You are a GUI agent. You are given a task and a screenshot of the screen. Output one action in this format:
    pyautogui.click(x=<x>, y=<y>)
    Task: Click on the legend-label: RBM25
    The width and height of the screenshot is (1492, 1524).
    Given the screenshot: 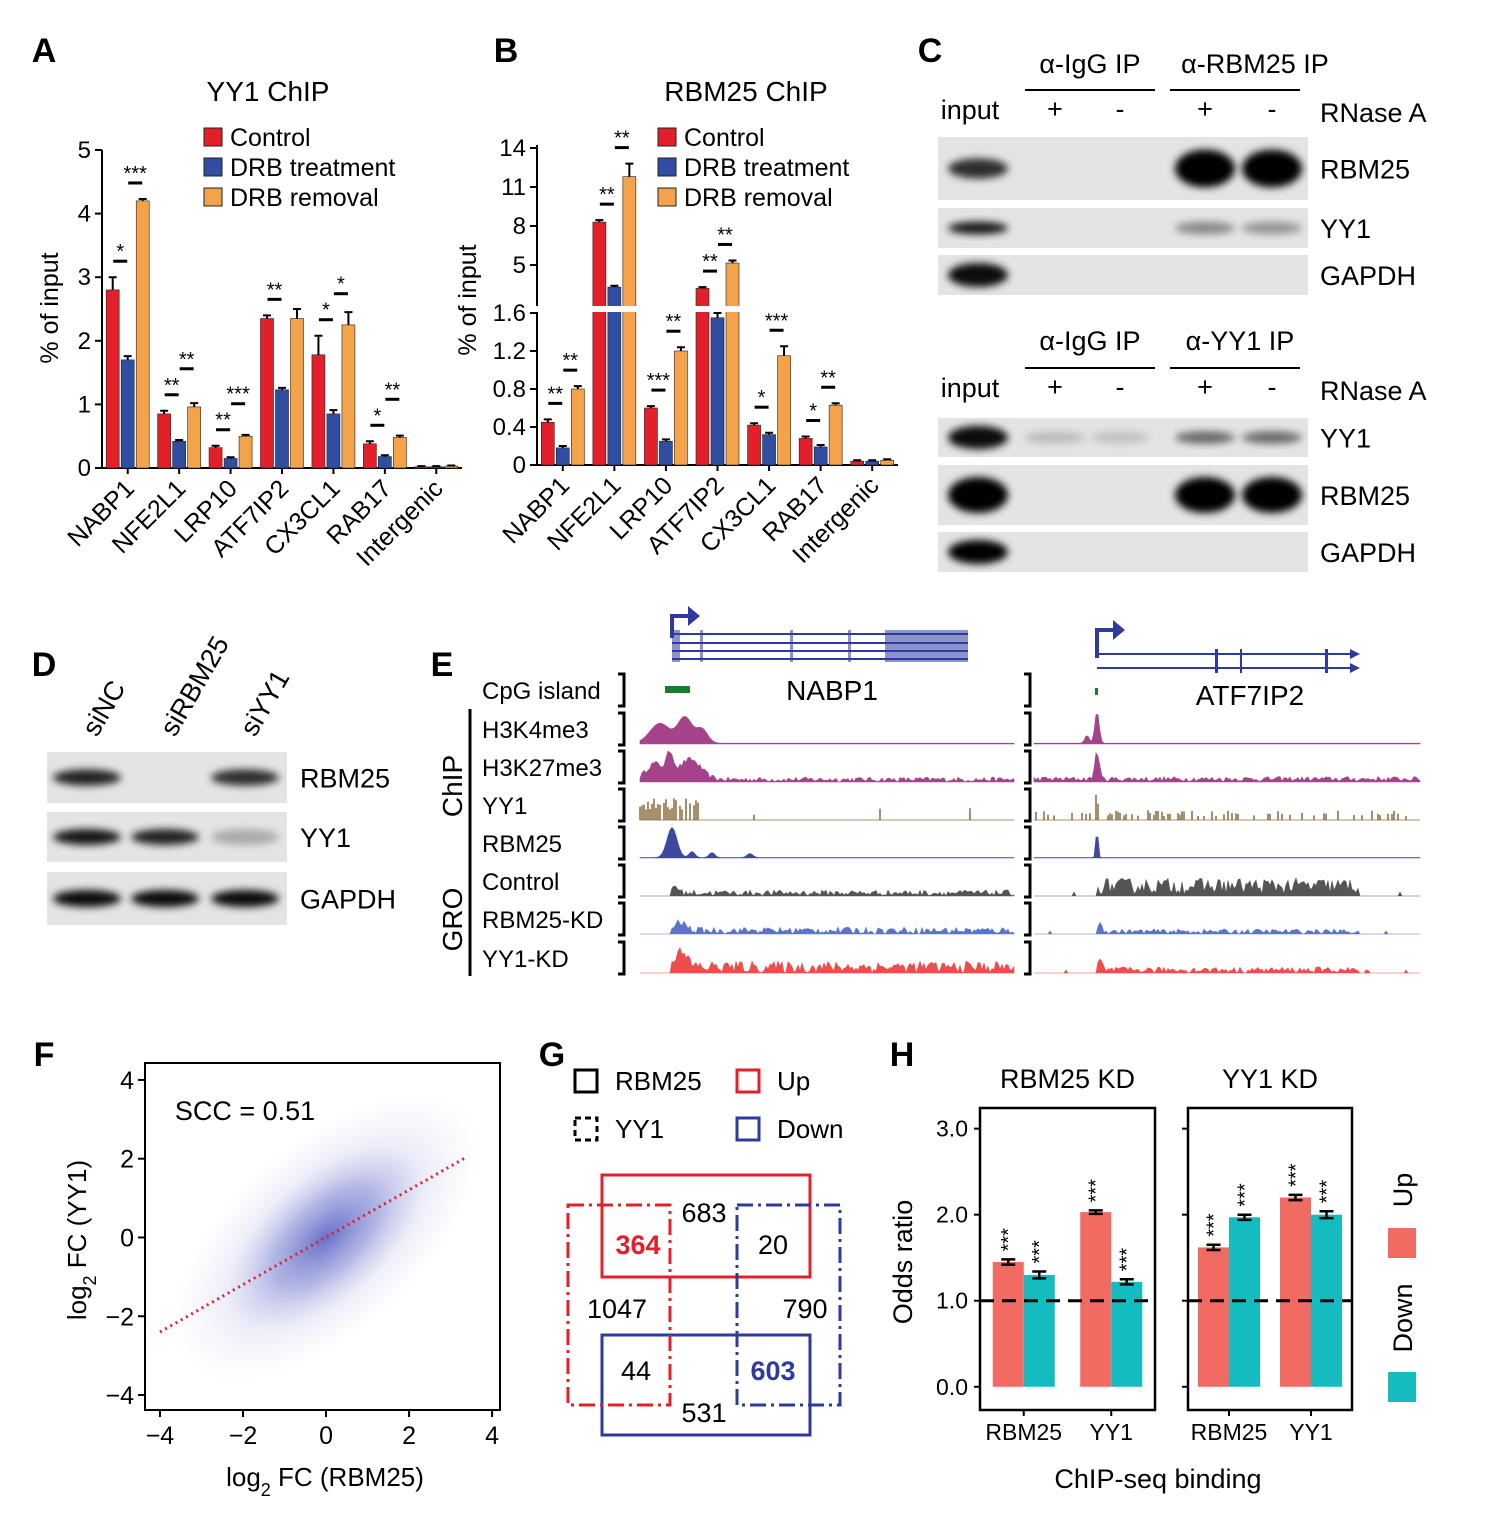 What is the action you would take?
    pyautogui.click(x=658, y=1081)
    